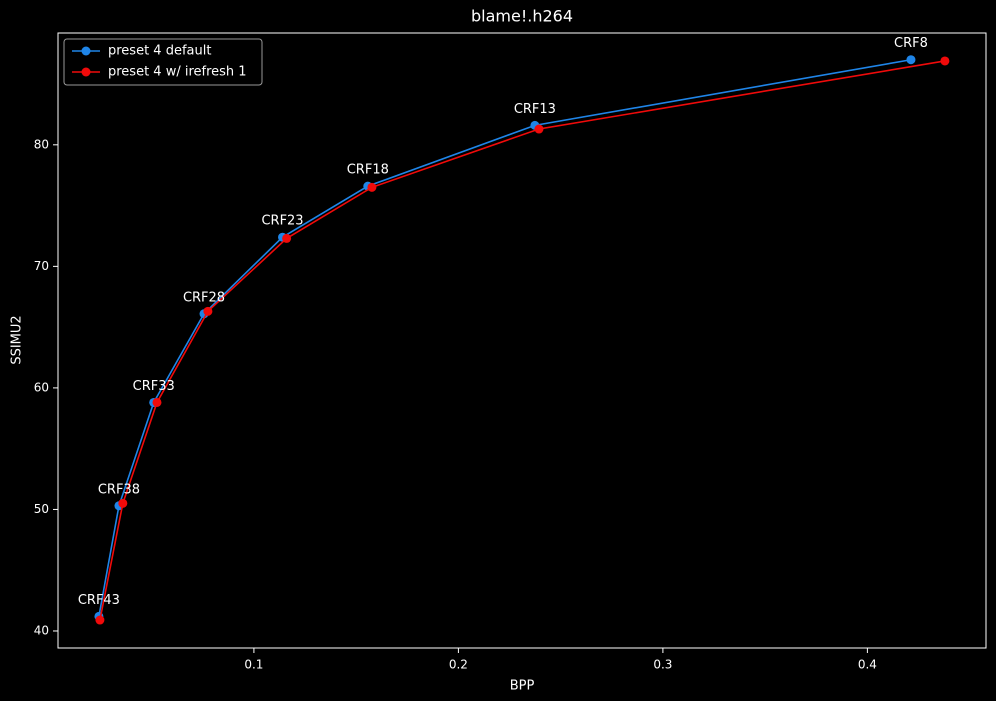 The height and width of the screenshot is (701, 996). What do you see at coordinates (41, 387) in the screenshot?
I see `y-tick-label: 60` at bounding box center [41, 387].